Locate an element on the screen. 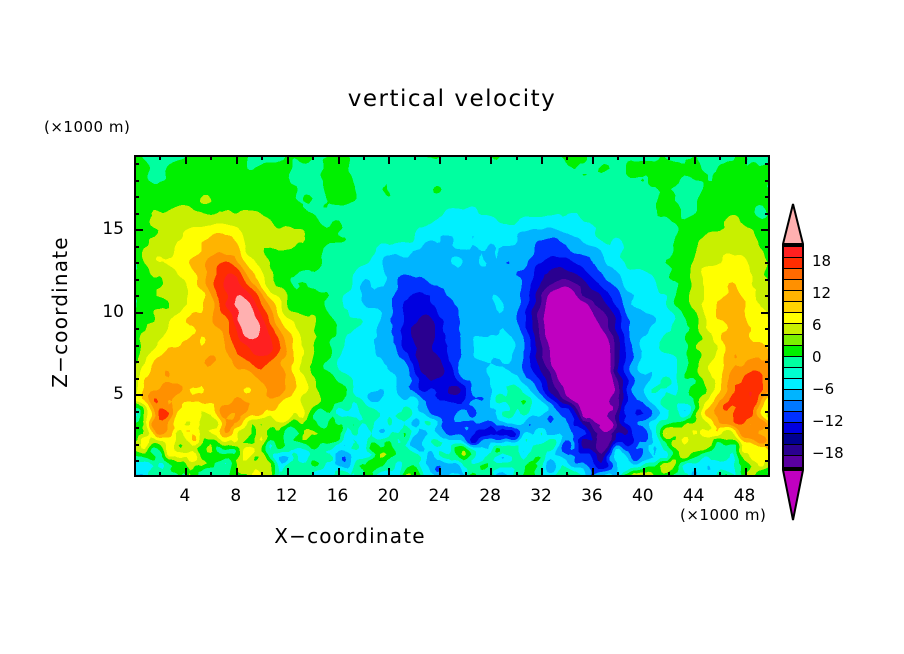 The width and height of the screenshot is (904, 654). colorbar-tick-label: −18 is located at coordinates (828, 453).